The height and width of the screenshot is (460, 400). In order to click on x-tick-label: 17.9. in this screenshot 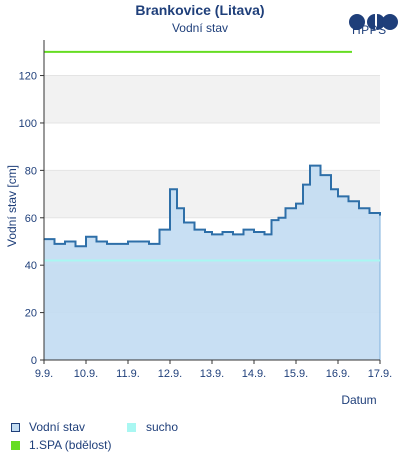, I will do `click(380, 374)`.